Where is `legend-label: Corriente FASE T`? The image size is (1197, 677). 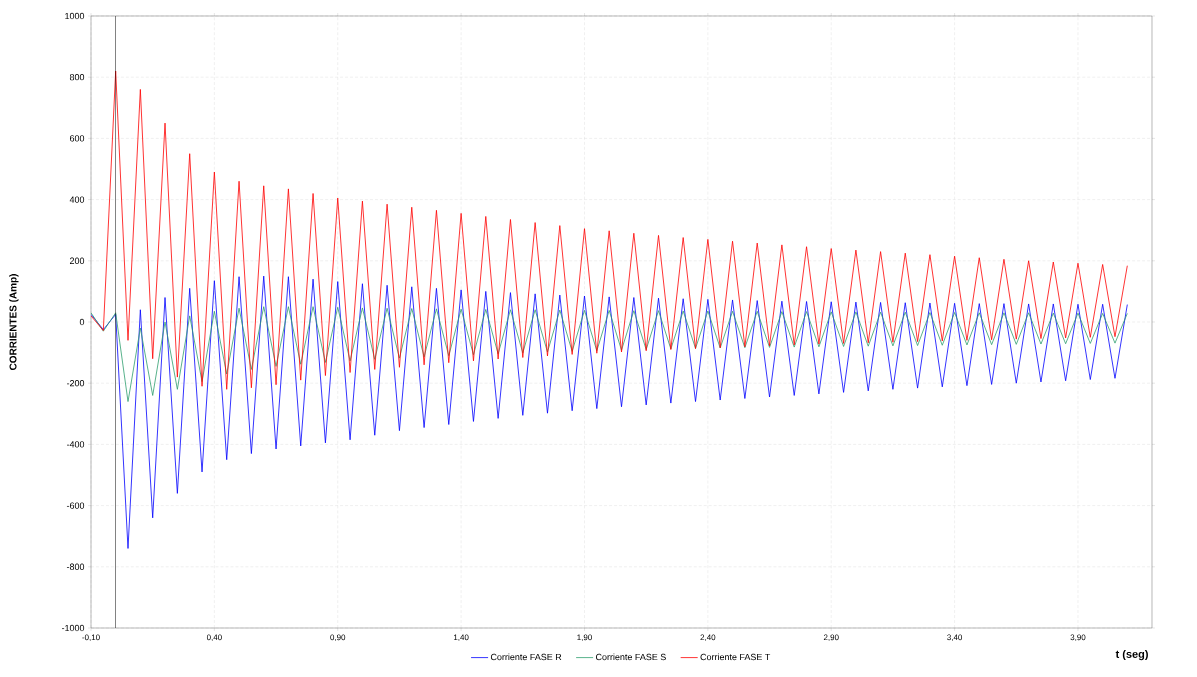 legend-label: Corriente FASE T is located at coordinates (735, 657).